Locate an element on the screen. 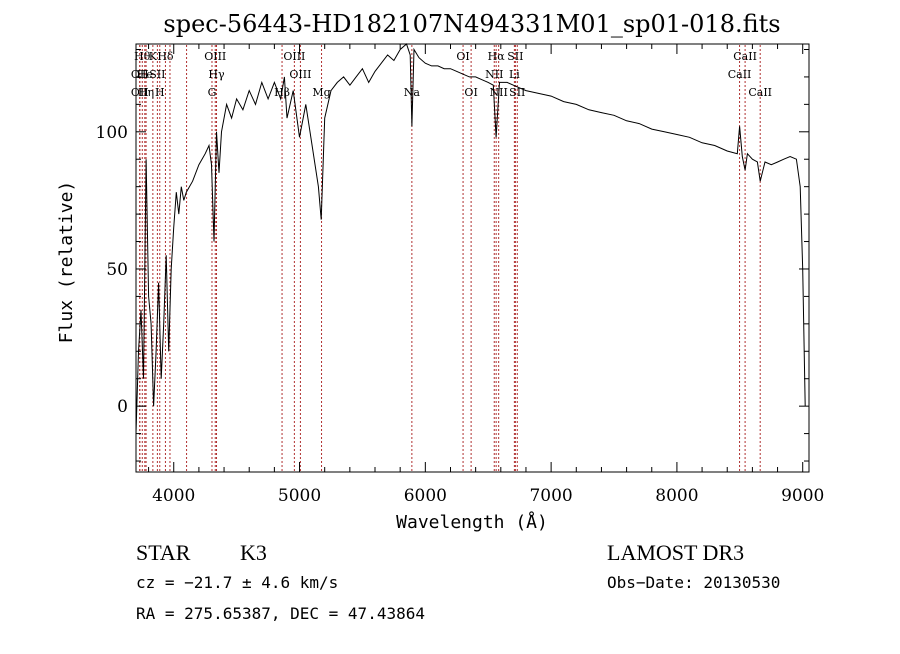 The image size is (900, 654). x-tick-label-5000: 5000 is located at coordinates (299, 496).